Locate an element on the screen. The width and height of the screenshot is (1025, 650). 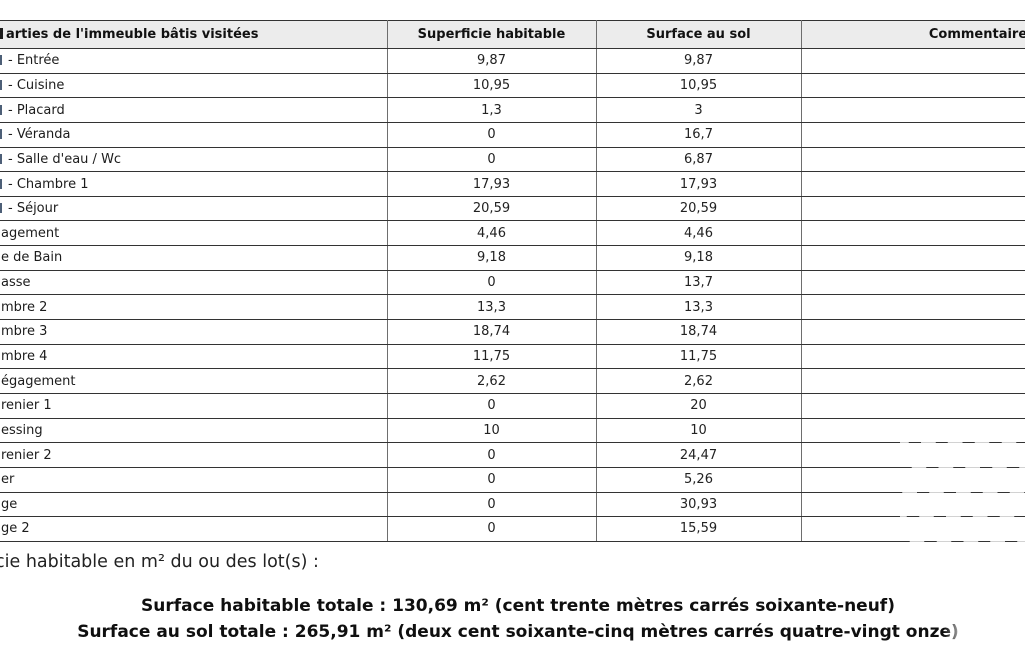
surface-au-sol-value: 5,26 is located at coordinates (698, 479).